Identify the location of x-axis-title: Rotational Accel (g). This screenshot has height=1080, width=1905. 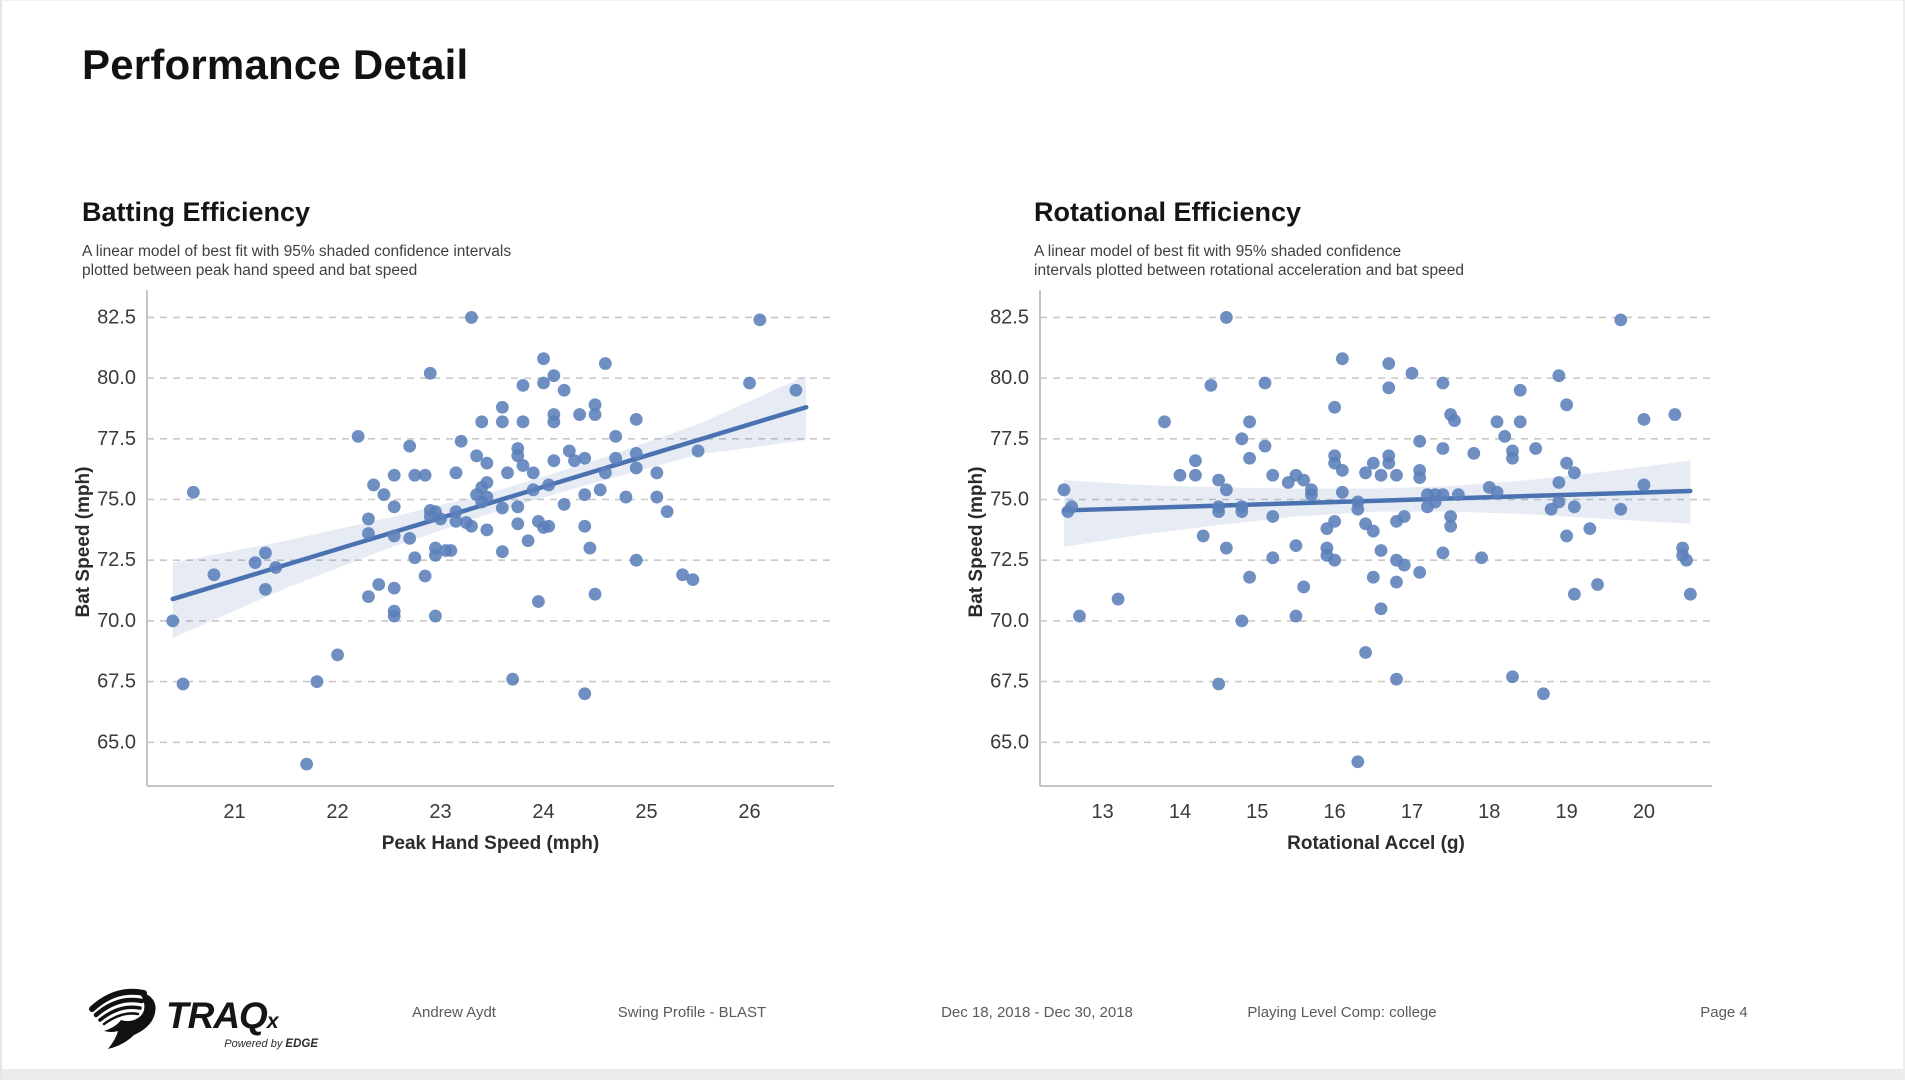
(1376, 843).